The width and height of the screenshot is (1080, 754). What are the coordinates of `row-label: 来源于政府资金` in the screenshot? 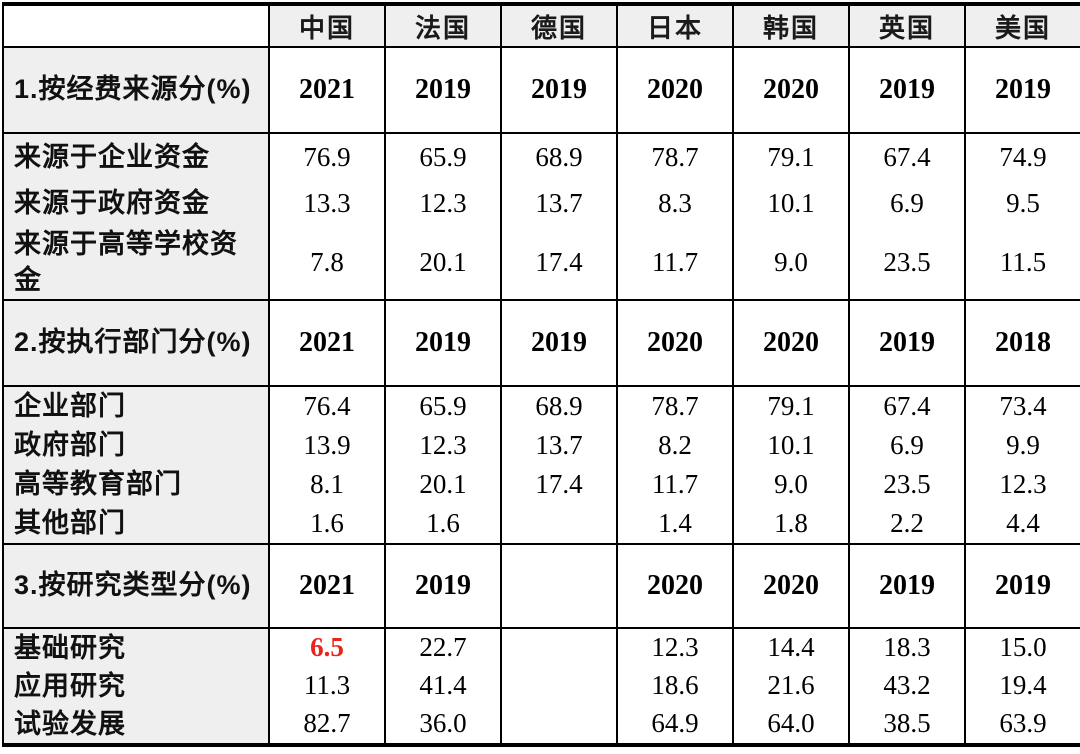 It's located at (136, 203).